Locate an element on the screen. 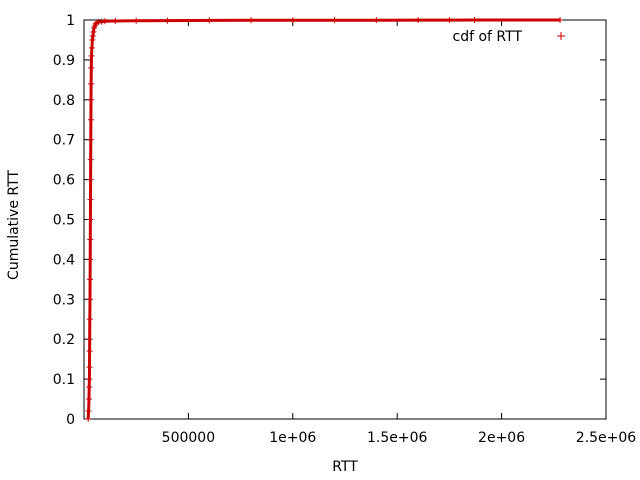  y-tick: 0.3 is located at coordinates (329, 300).